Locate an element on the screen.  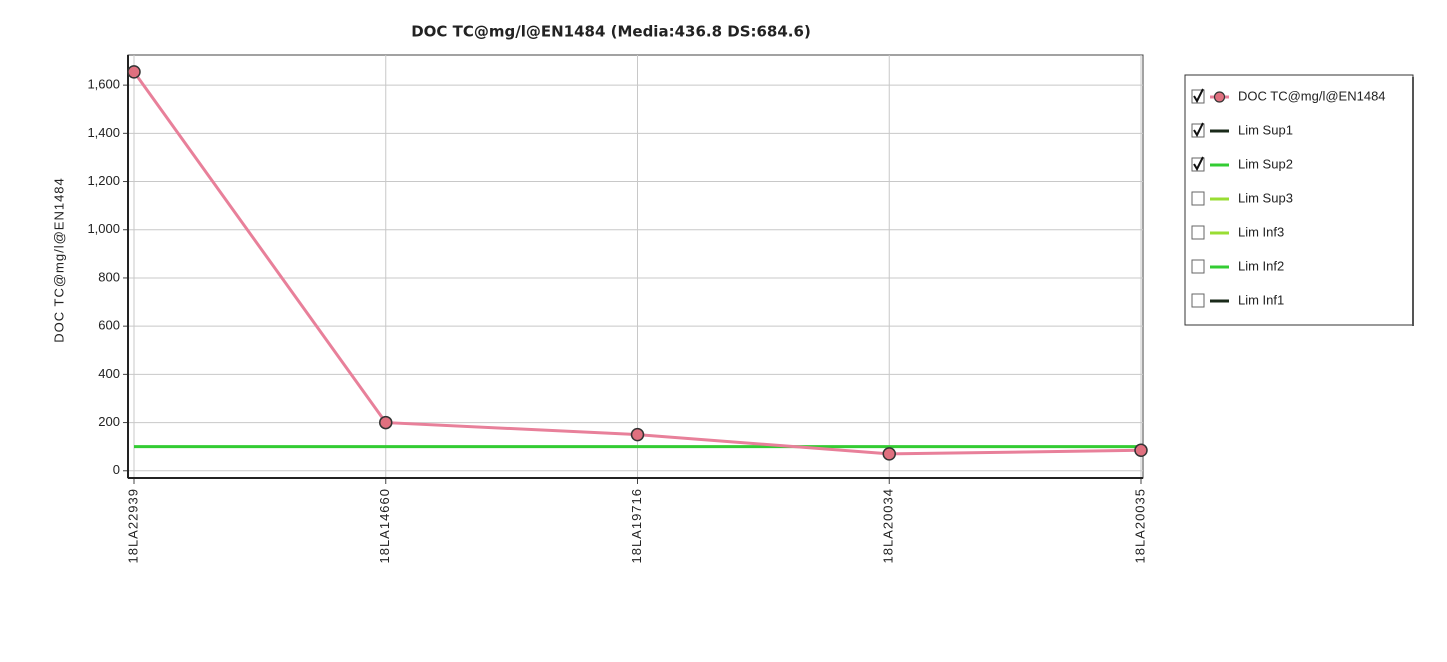
y-tick-label: 800 is located at coordinates (109, 276).